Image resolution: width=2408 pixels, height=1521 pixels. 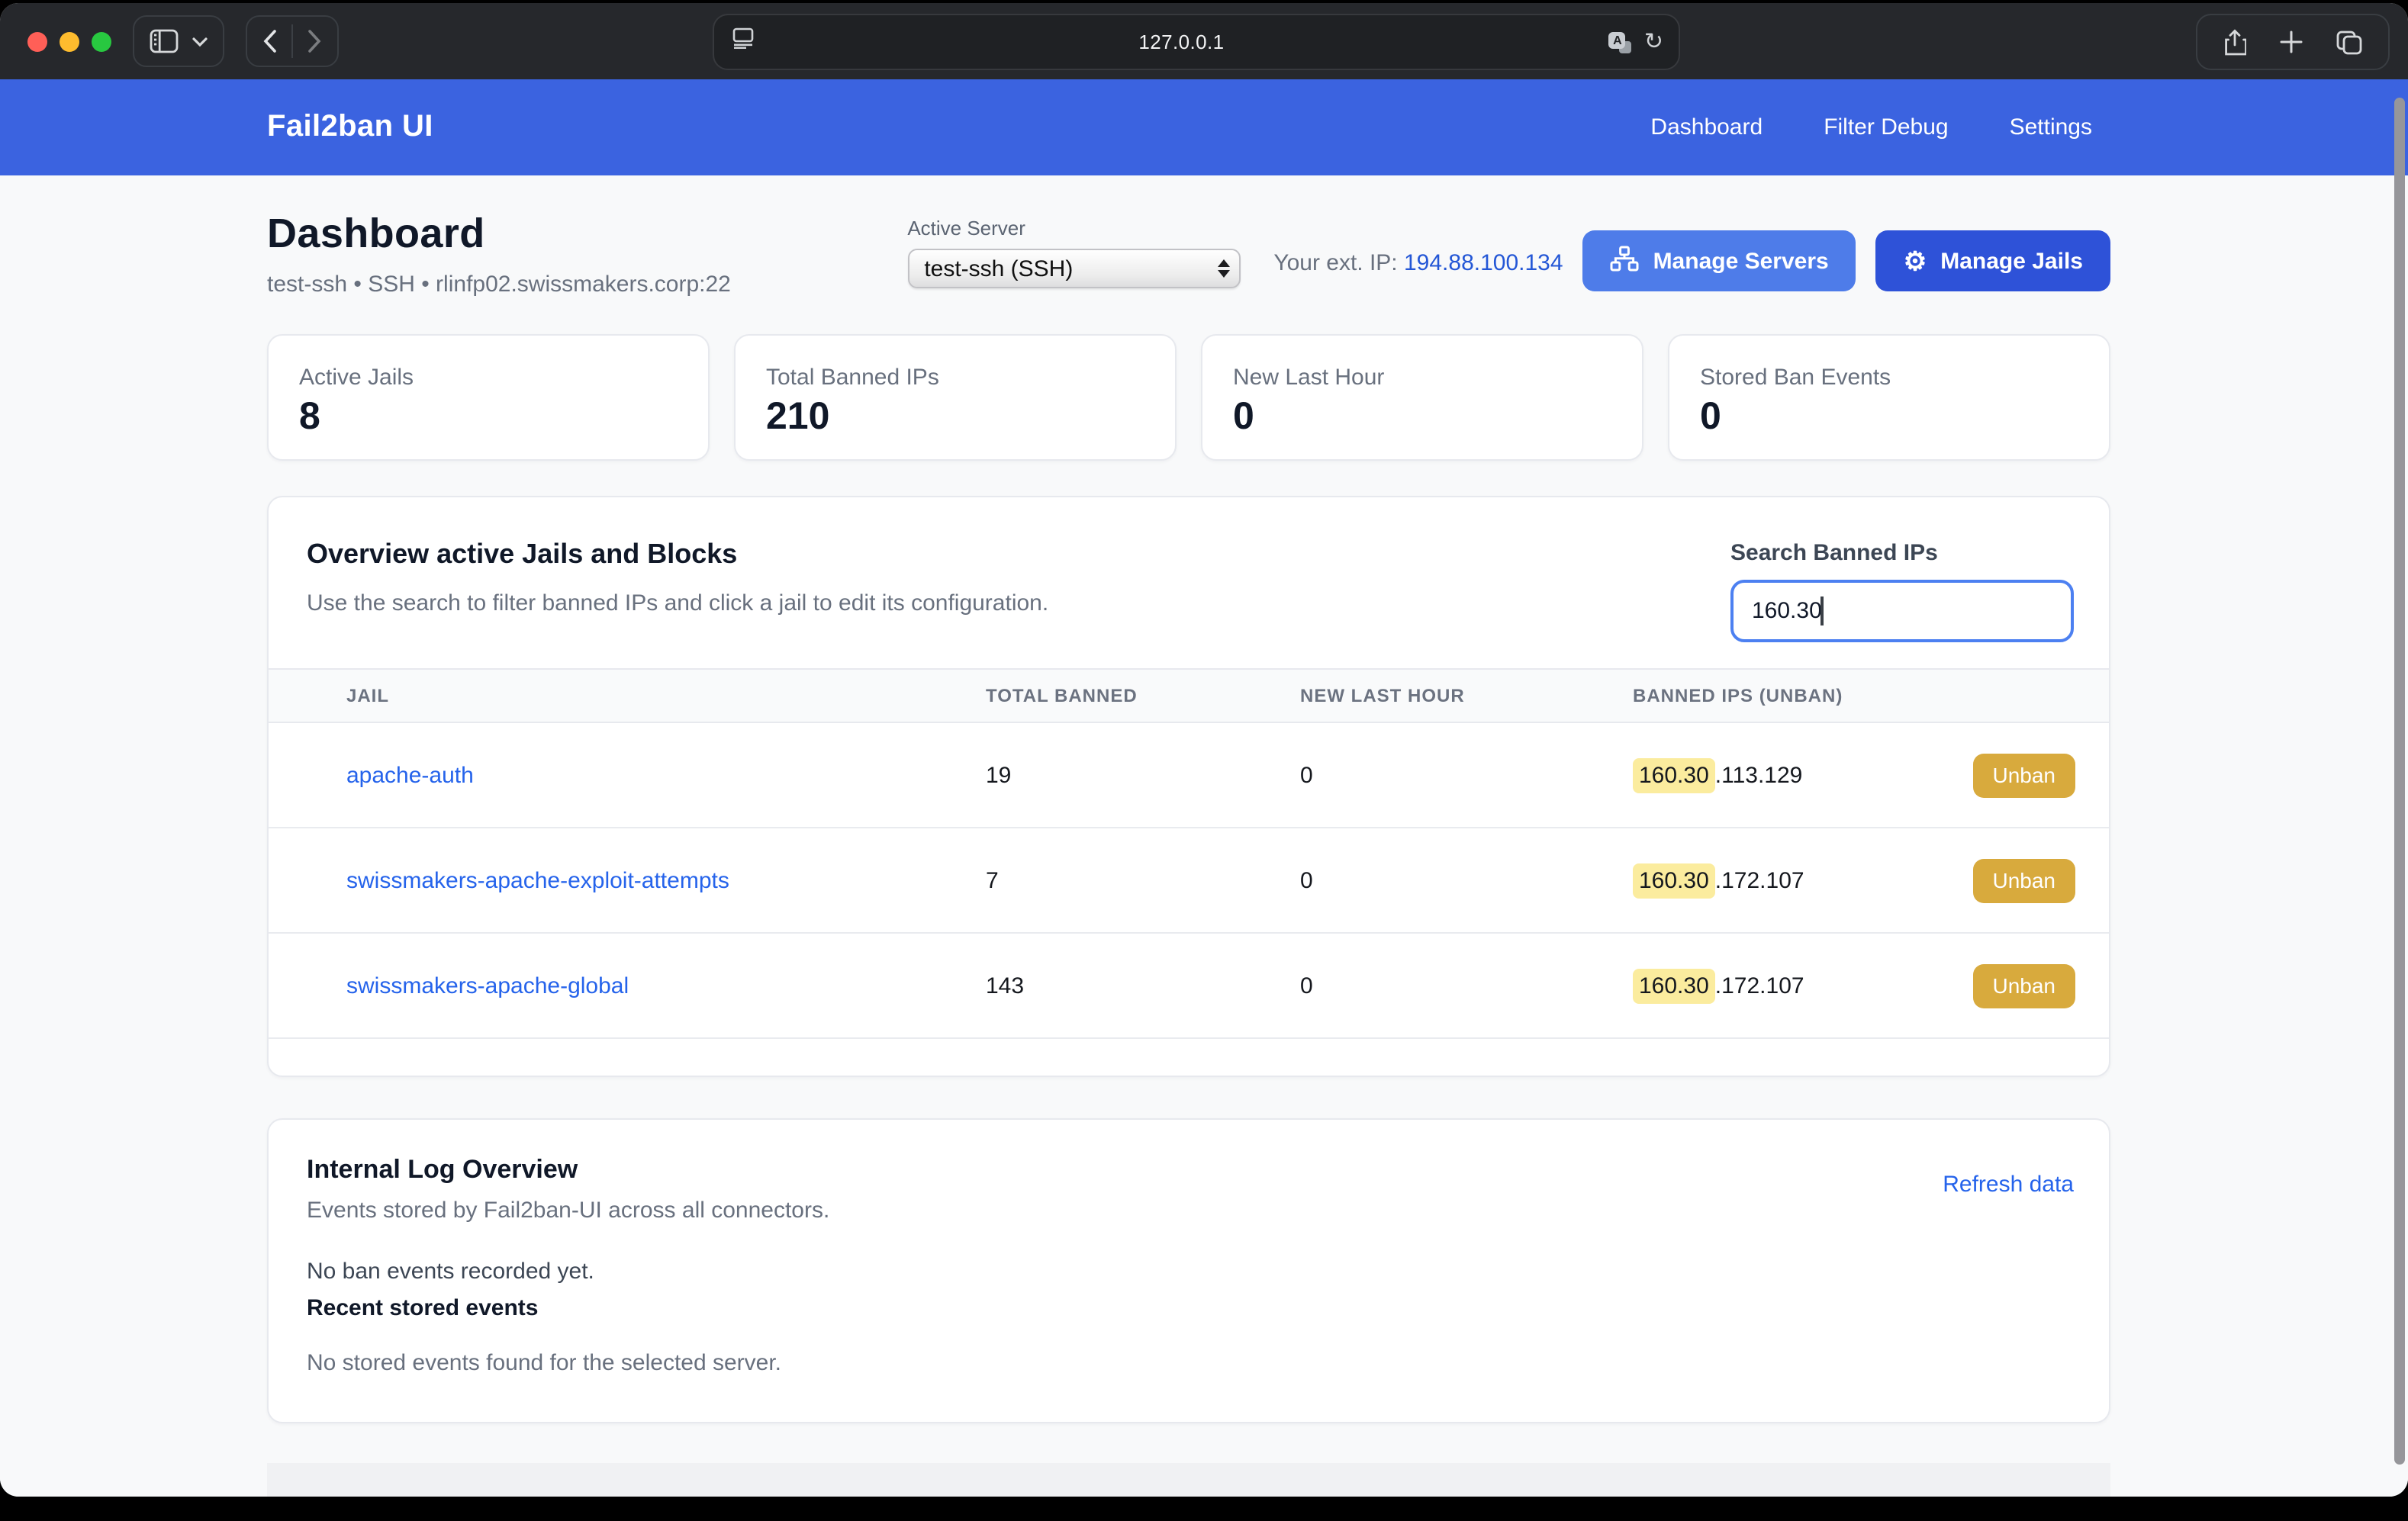 I want to click on select-stepper-icon, so click(x=1223, y=268).